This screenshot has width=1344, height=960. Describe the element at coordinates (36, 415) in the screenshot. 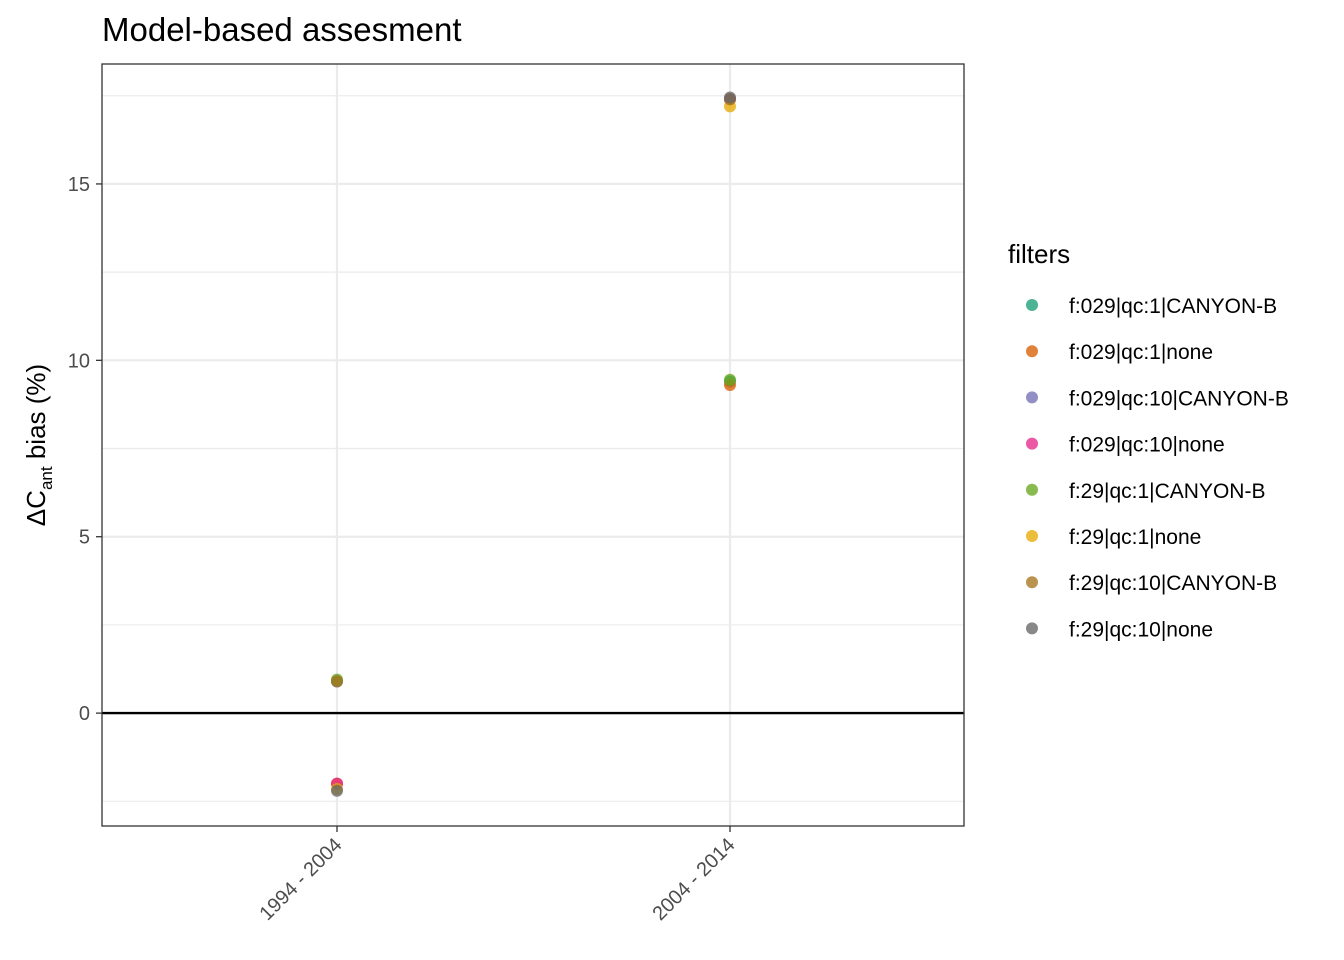

I see `y-axis-label-suffix: bias (%)` at that location.